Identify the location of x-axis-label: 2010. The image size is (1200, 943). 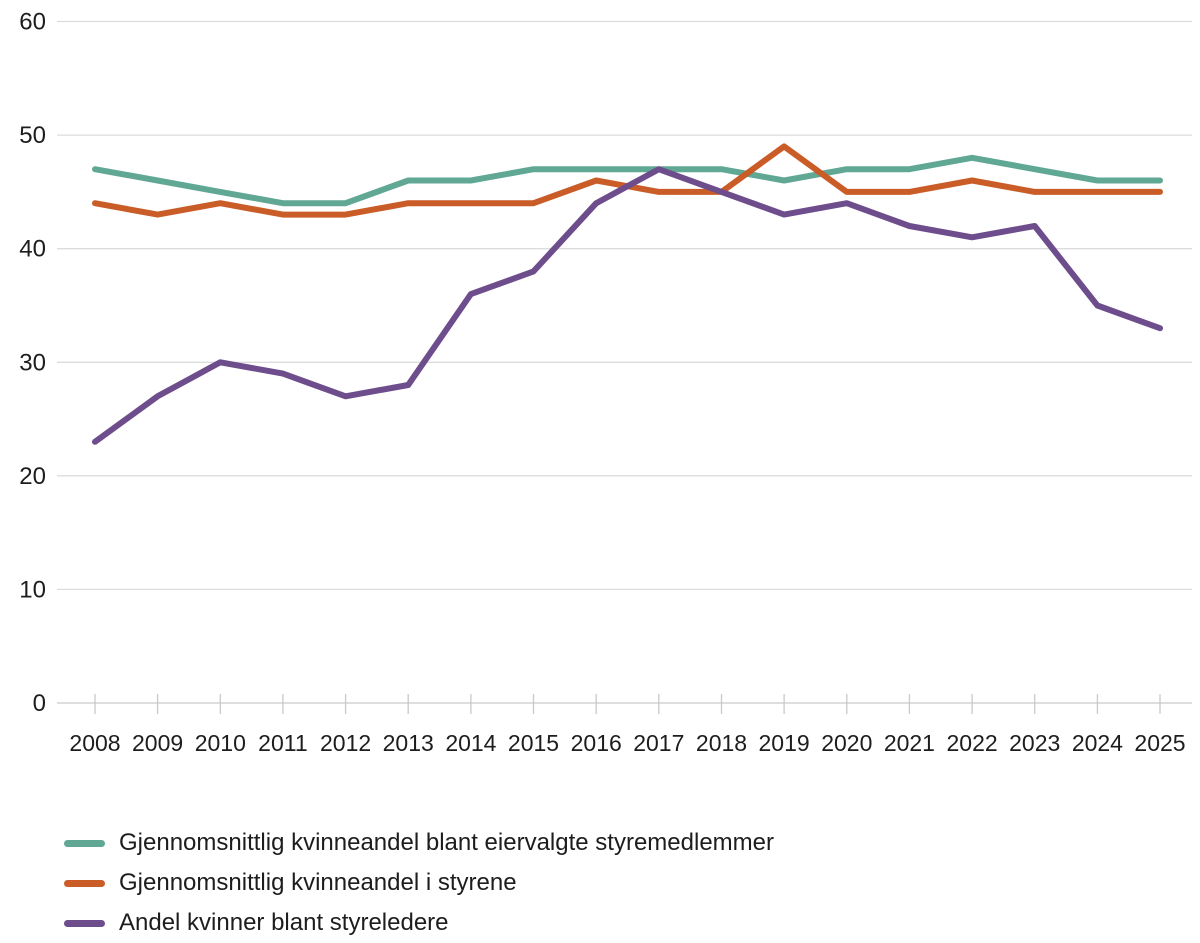
(220, 743).